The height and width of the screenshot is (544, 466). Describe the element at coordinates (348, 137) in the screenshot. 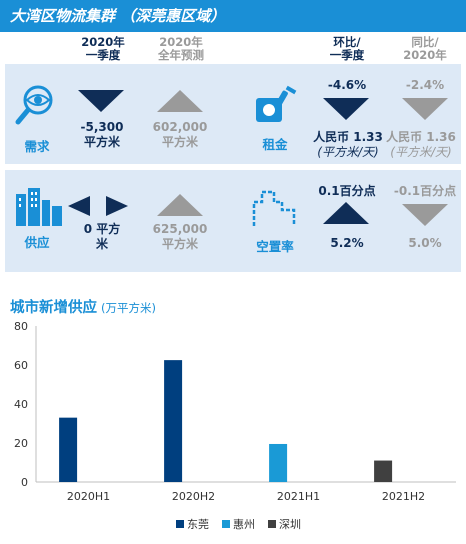

I see `rent-qoq-value: 人民币 1.33` at that location.